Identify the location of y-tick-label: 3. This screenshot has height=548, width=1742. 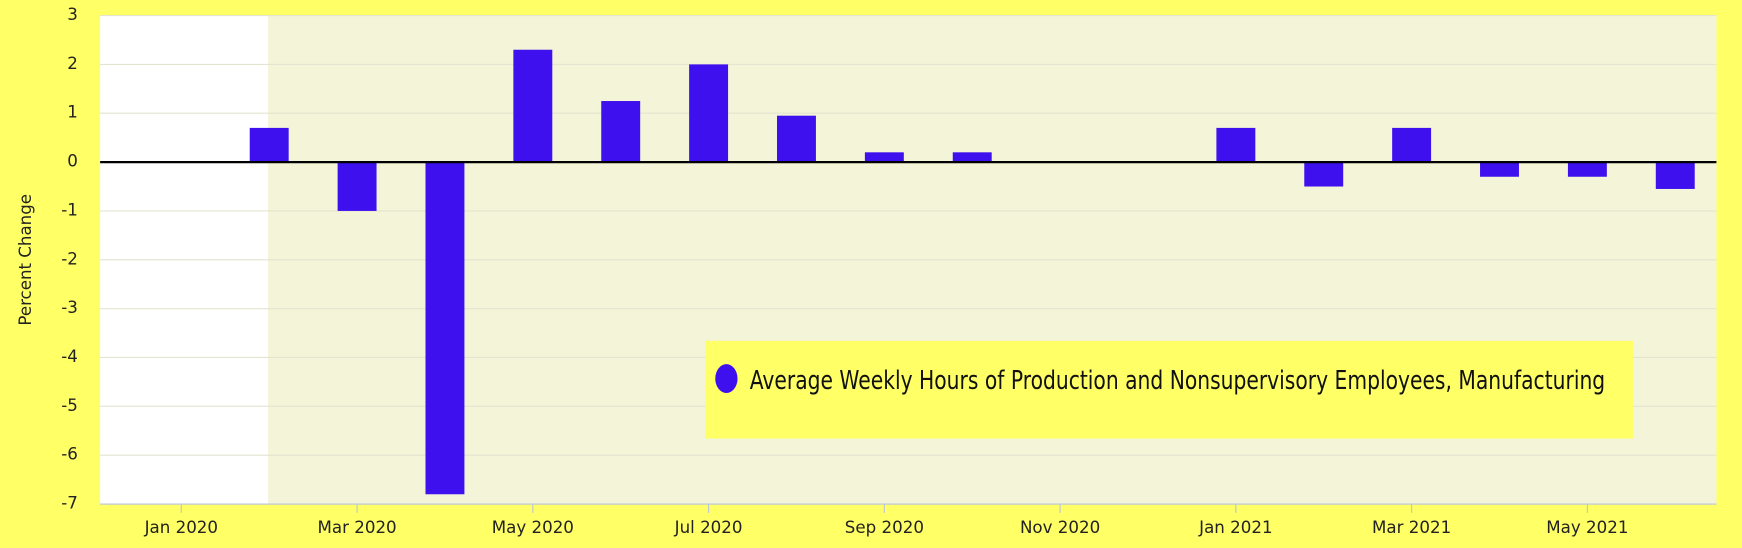
(72, 14).